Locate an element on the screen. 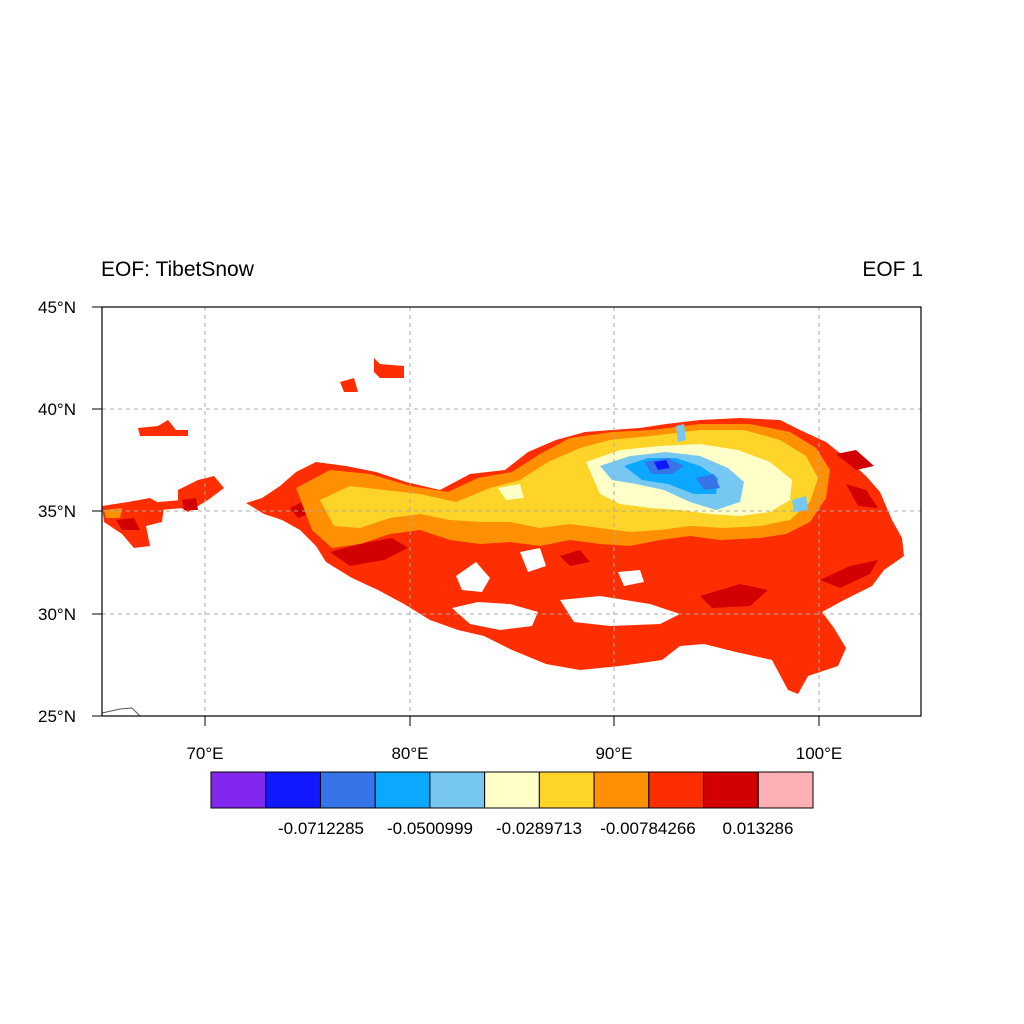 Image resolution: width=1024 pixels, height=1024 pixels. colorbar-label: -0.0500999 is located at coordinates (430, 828).